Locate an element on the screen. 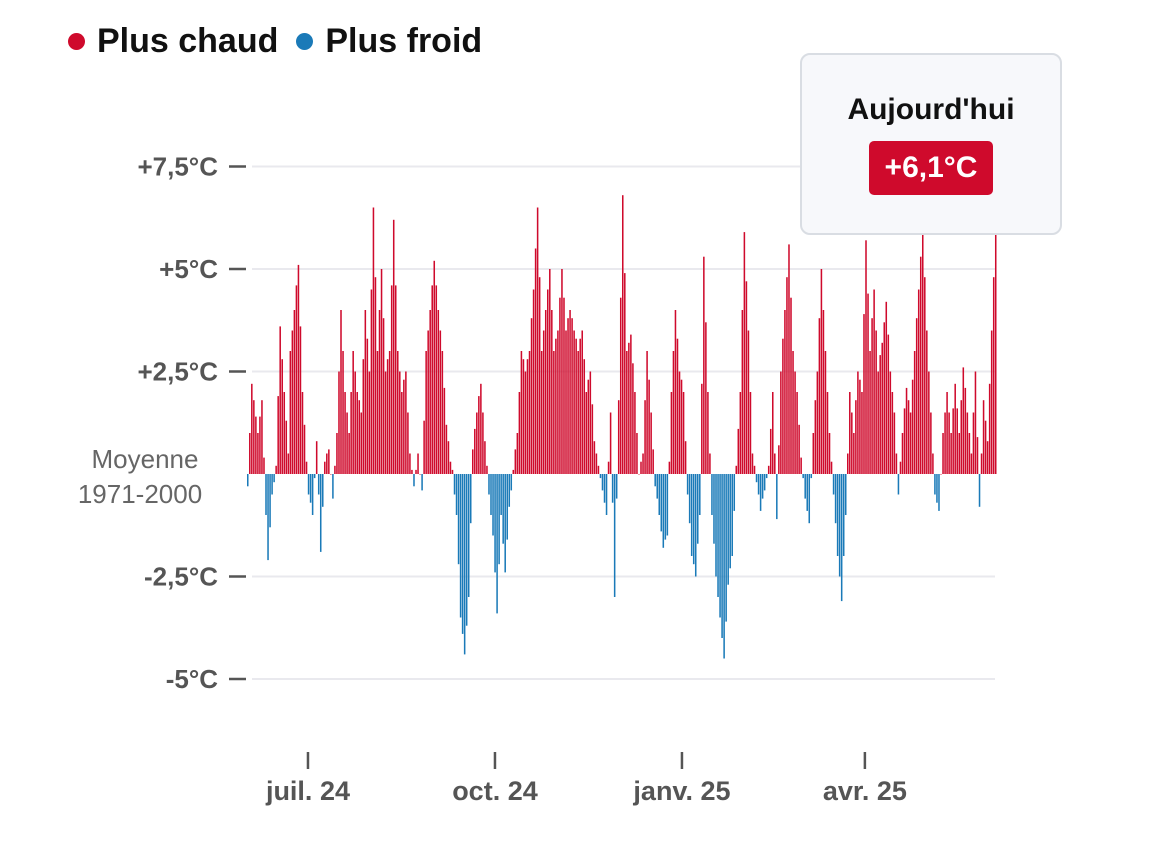 The image size is (1152, 844). y-axis: +7,5°C +5°C +2,5°C -2,5°C -5°C is located at coordinates (191, 423).